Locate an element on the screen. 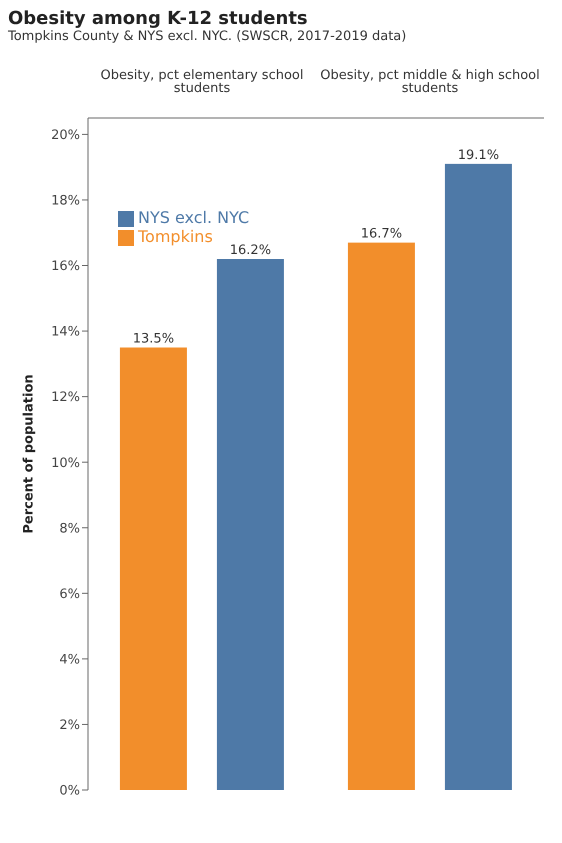 The image size is (562, 843). data-label: 13.5% is located at coordinates (153, 338).